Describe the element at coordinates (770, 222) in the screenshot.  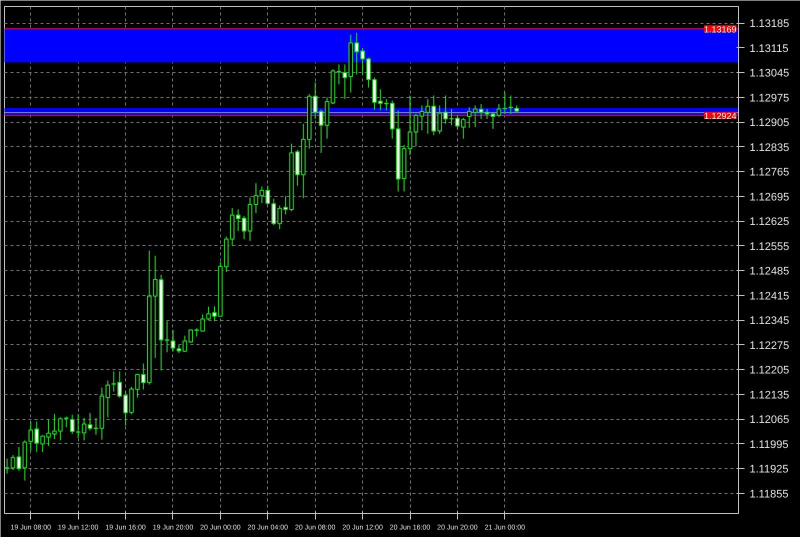
I see `y-tick-label: 1.12625` at that location.